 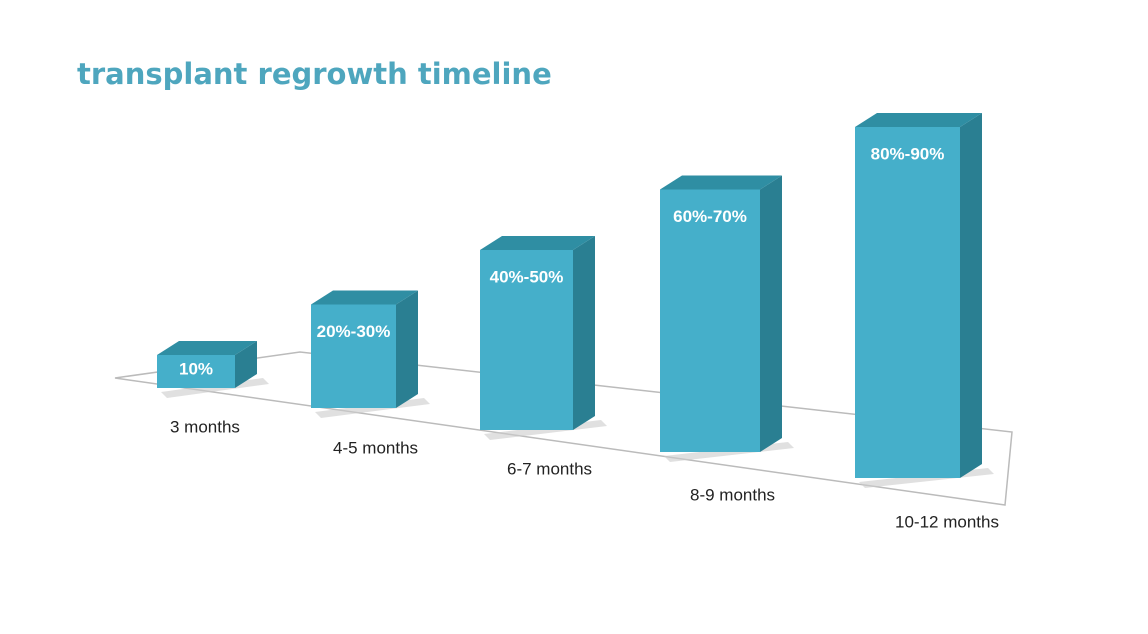 What do you see at coordinates (205, 426) in the screenshot?
I see `x-tick-label: 3 months` at bounding box center [205, 426].